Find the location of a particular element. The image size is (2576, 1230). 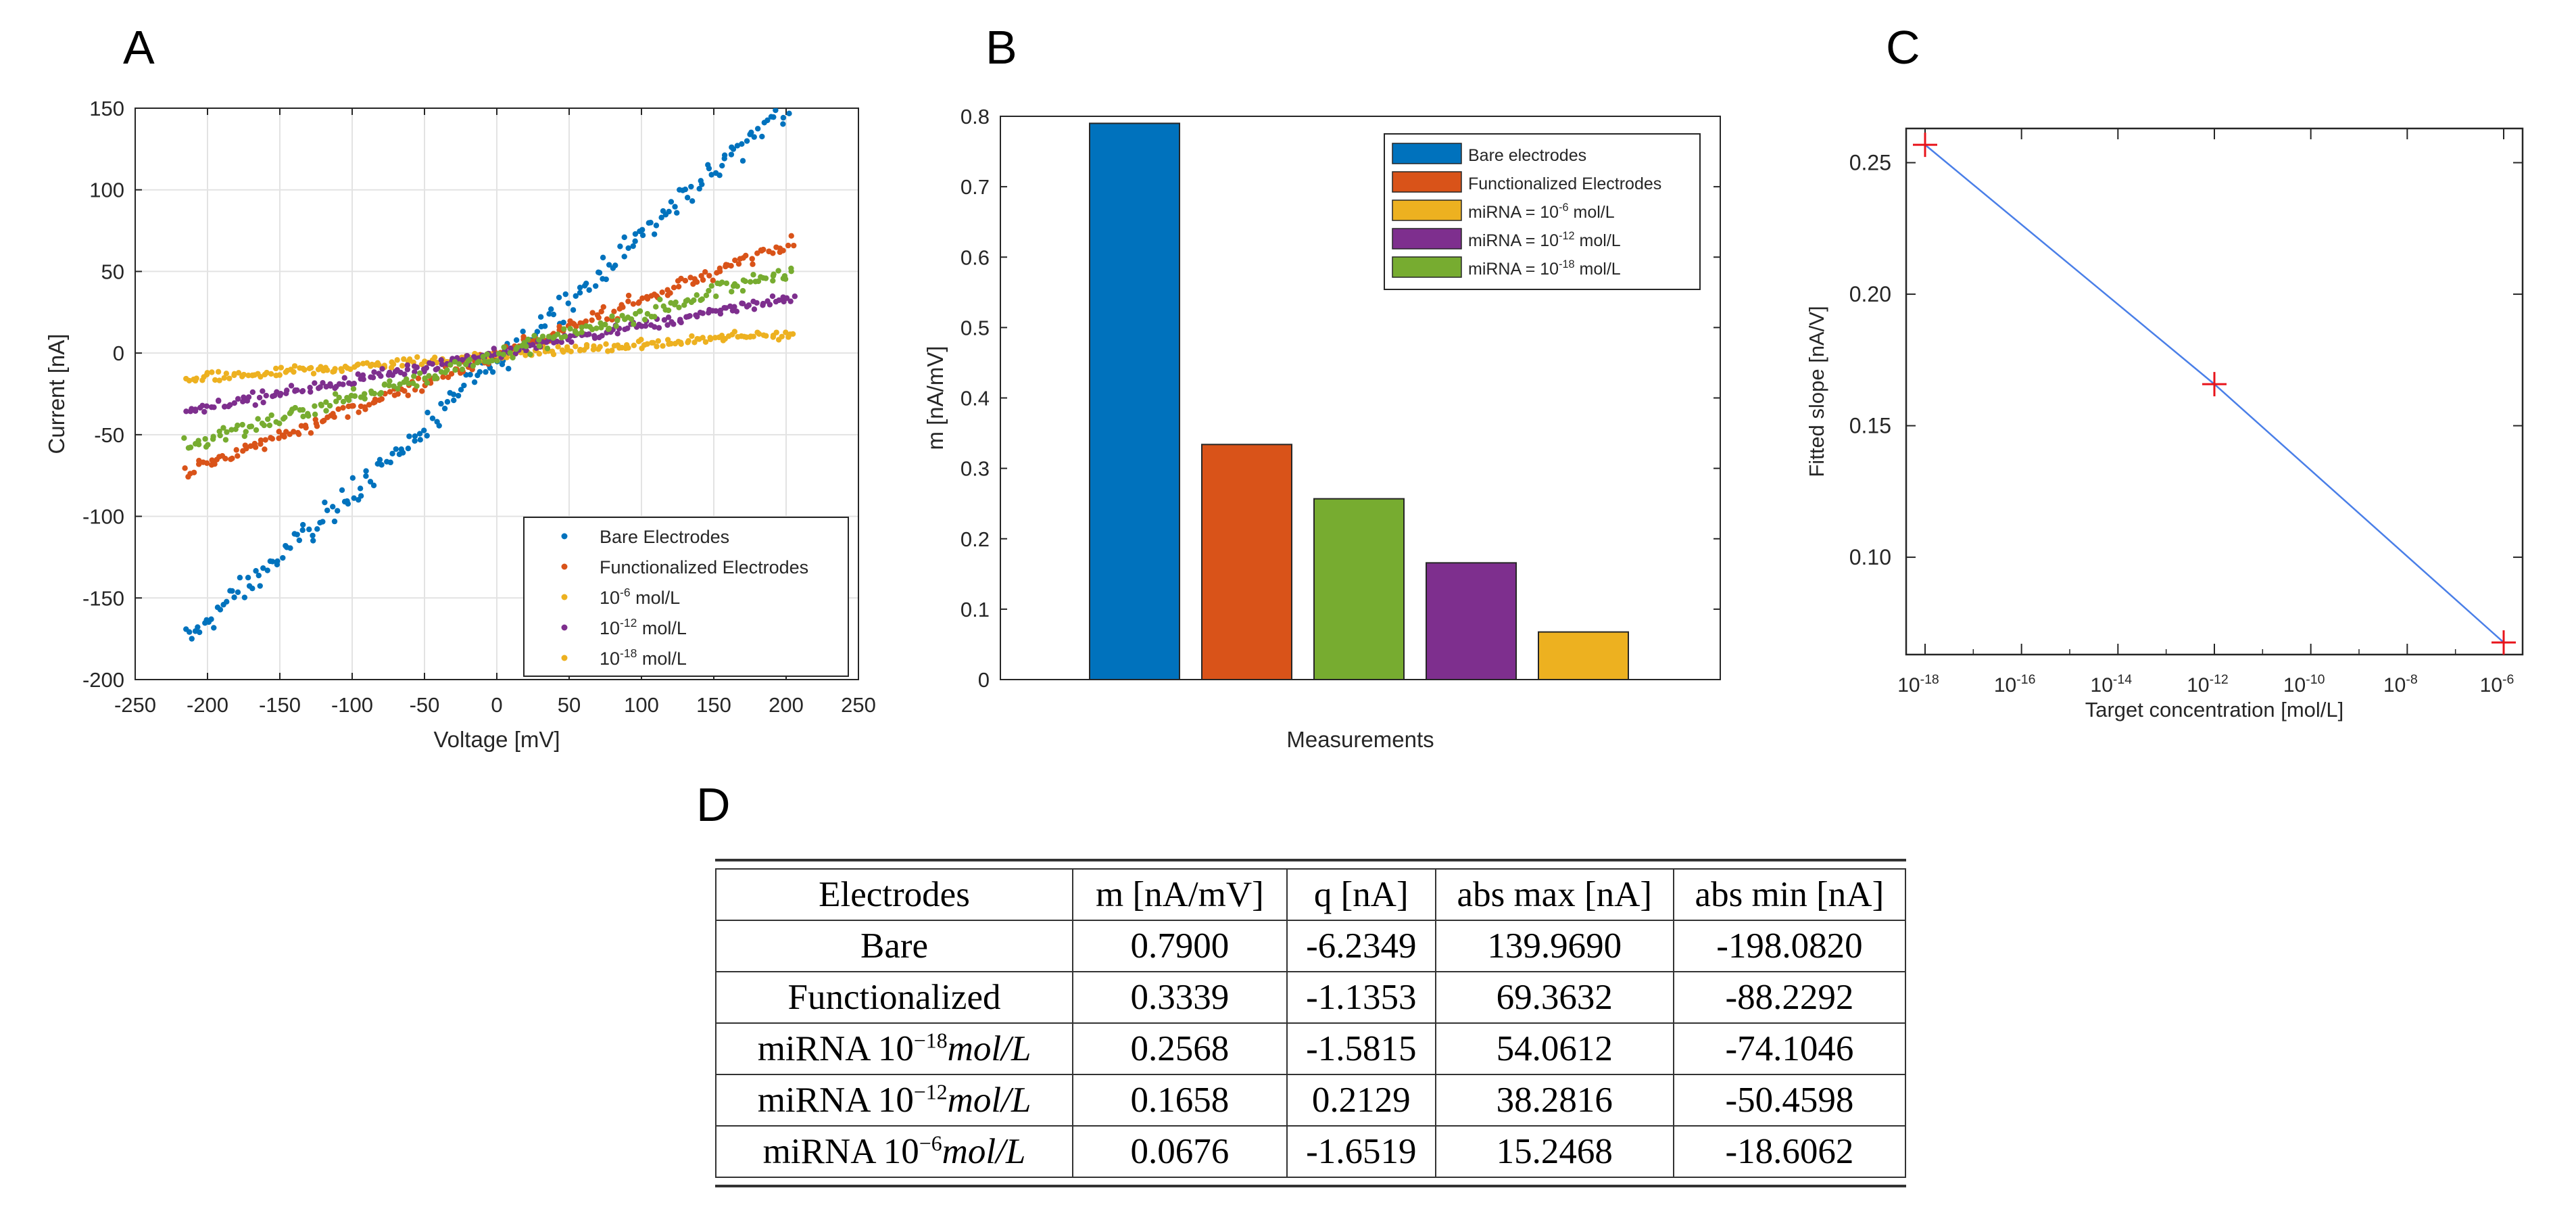

x-tick-label: -50 is located at coordinates (425, 705).